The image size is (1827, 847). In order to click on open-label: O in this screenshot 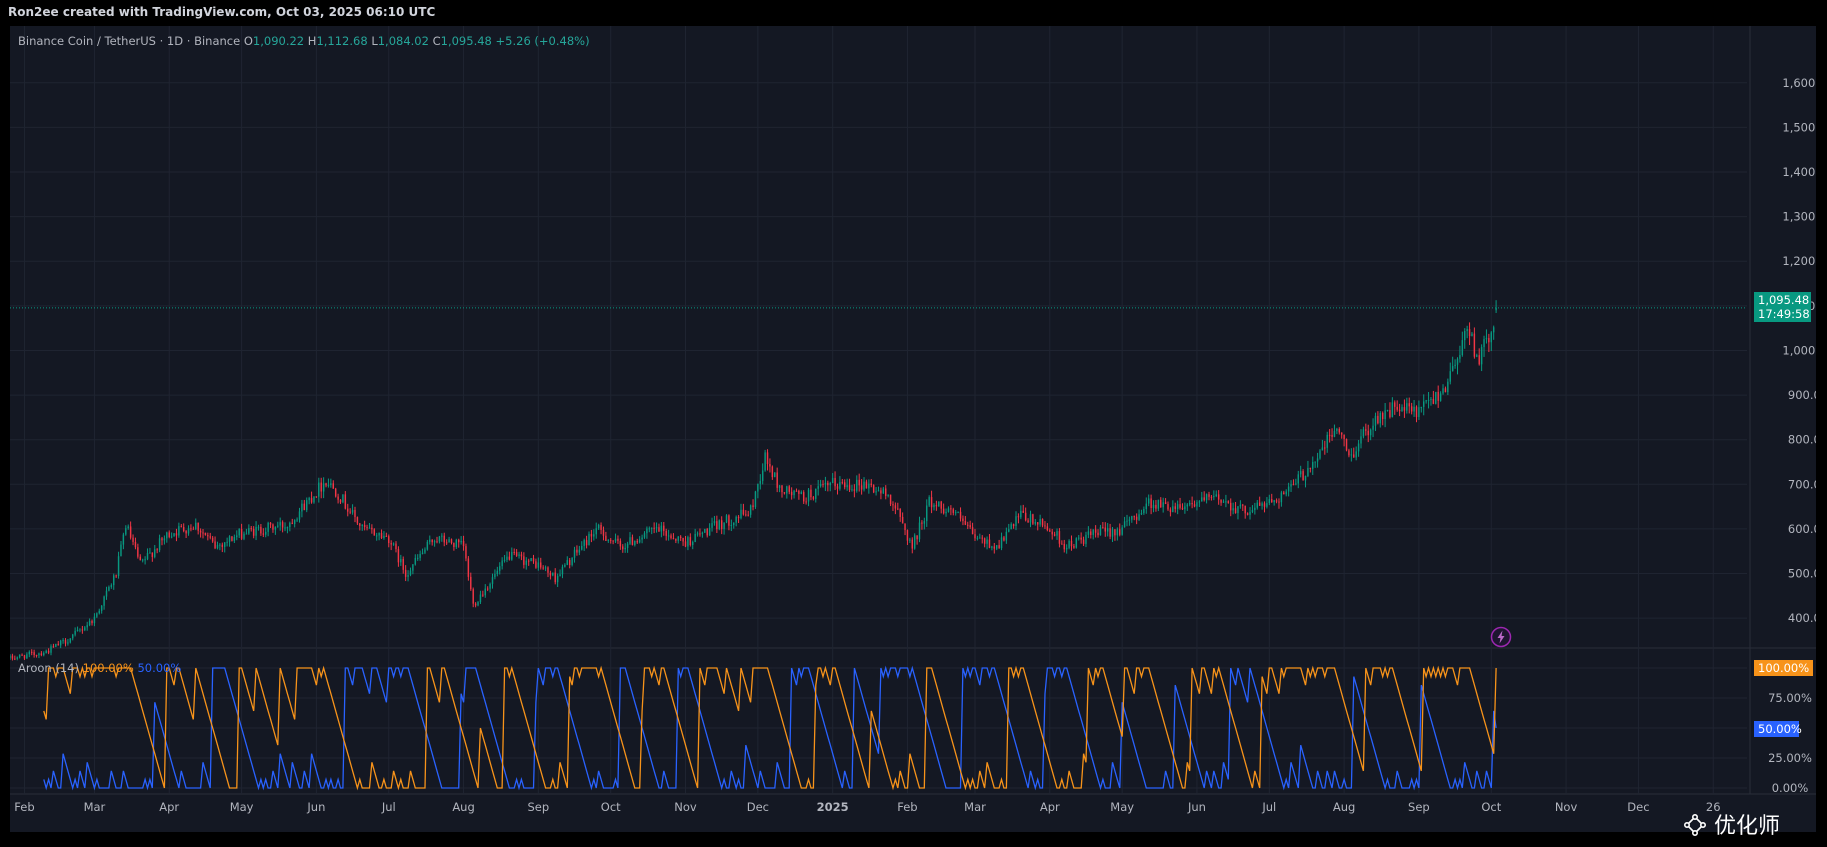, I will do `click(248, 41)`.